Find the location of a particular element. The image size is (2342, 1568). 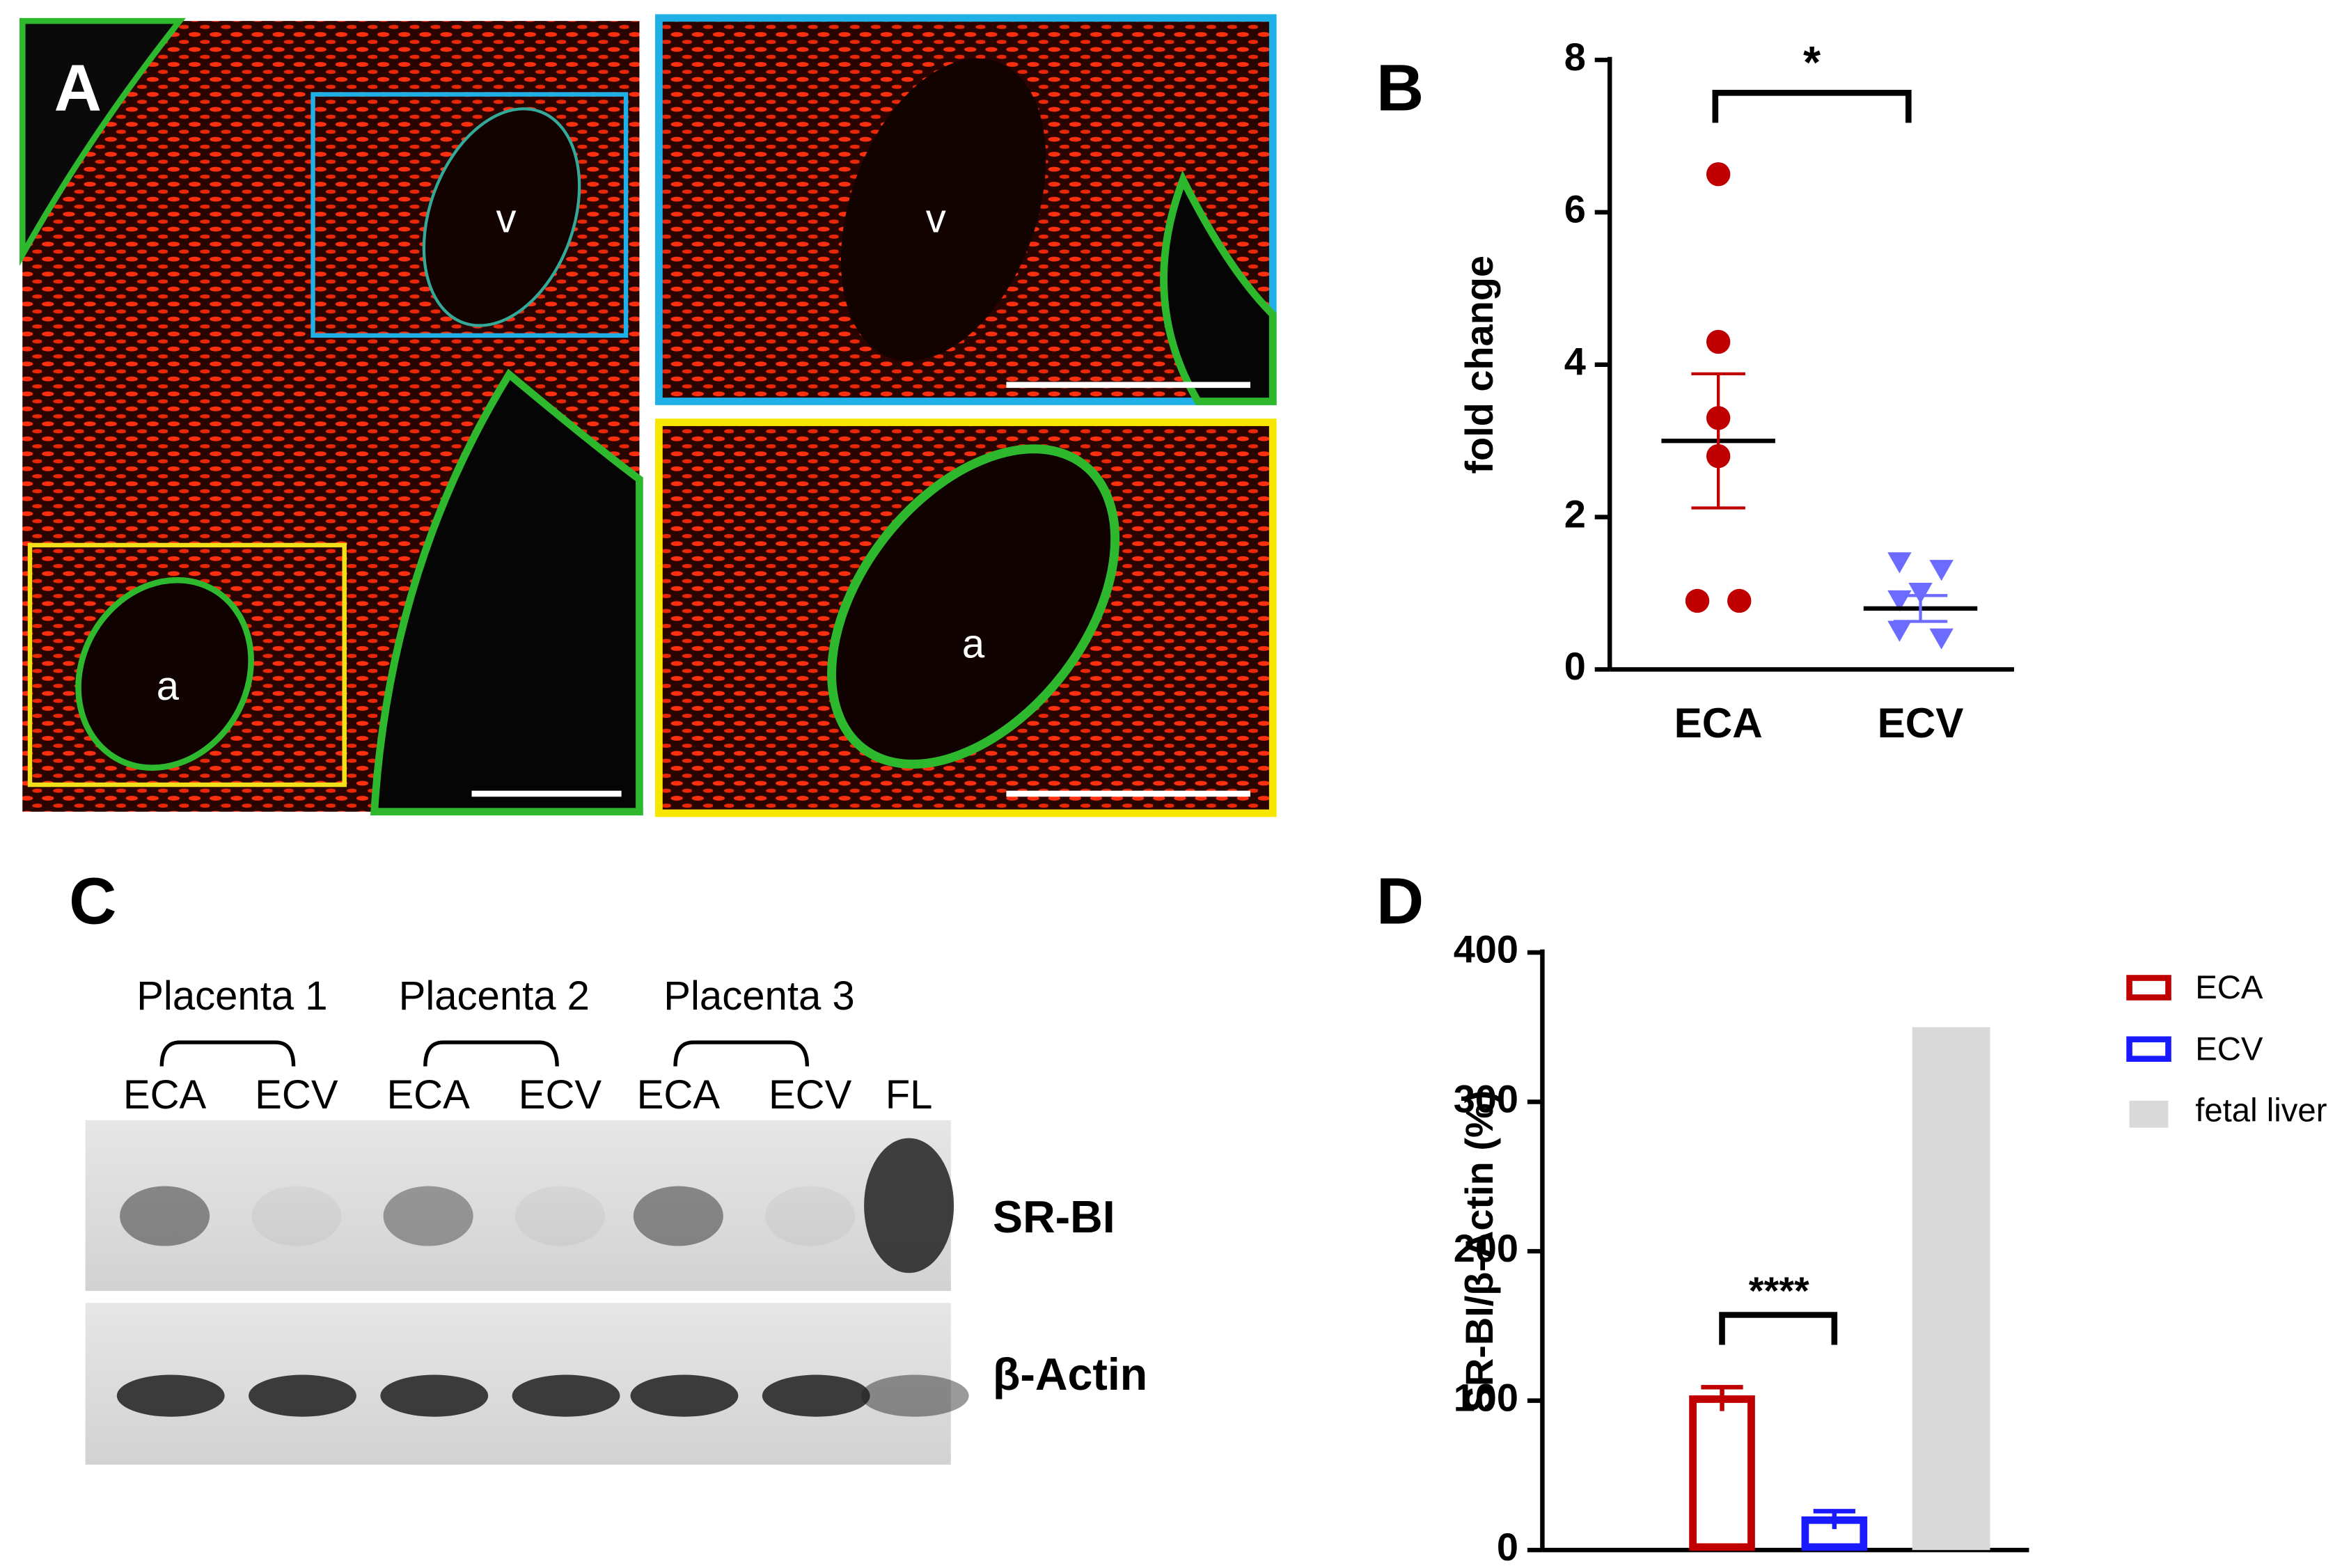

y-tick-label: 8 is located at coordinates (1575, 57).